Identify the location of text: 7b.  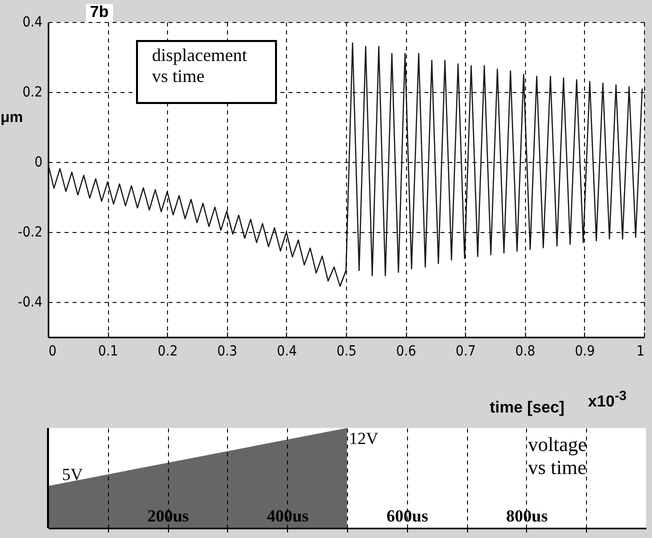
(99, 13).